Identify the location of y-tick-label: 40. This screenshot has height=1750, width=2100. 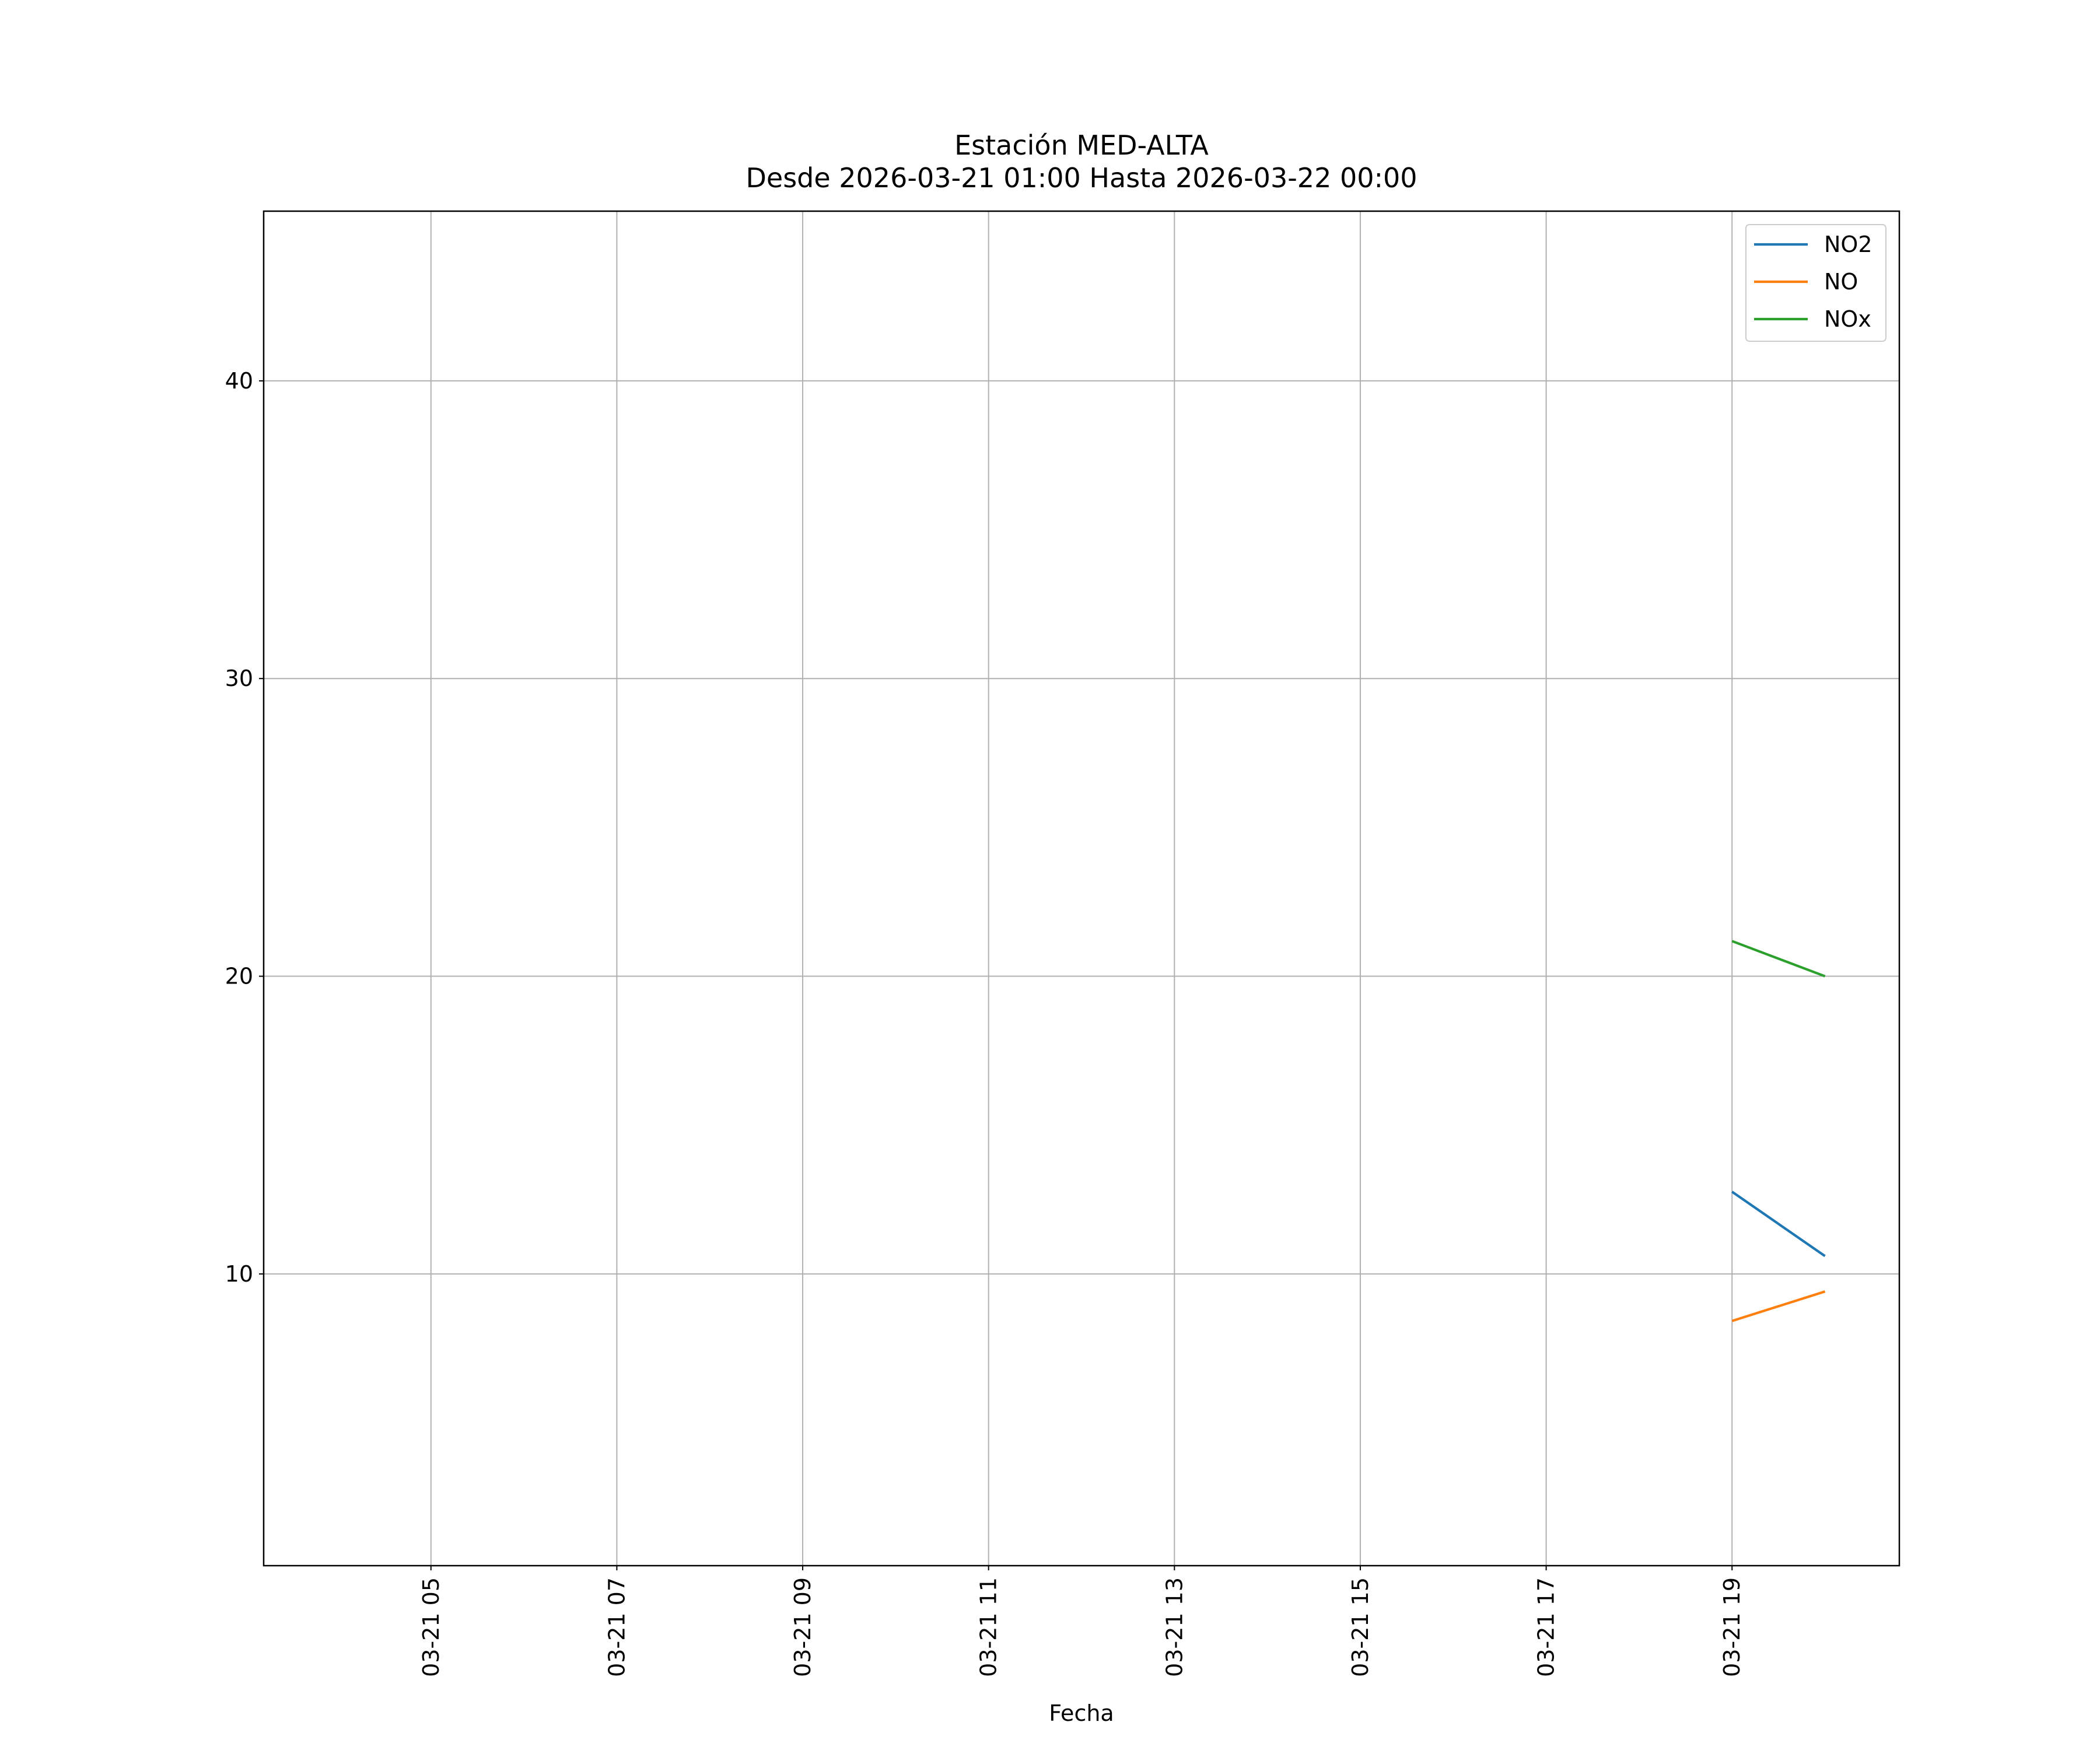
(239, 381).